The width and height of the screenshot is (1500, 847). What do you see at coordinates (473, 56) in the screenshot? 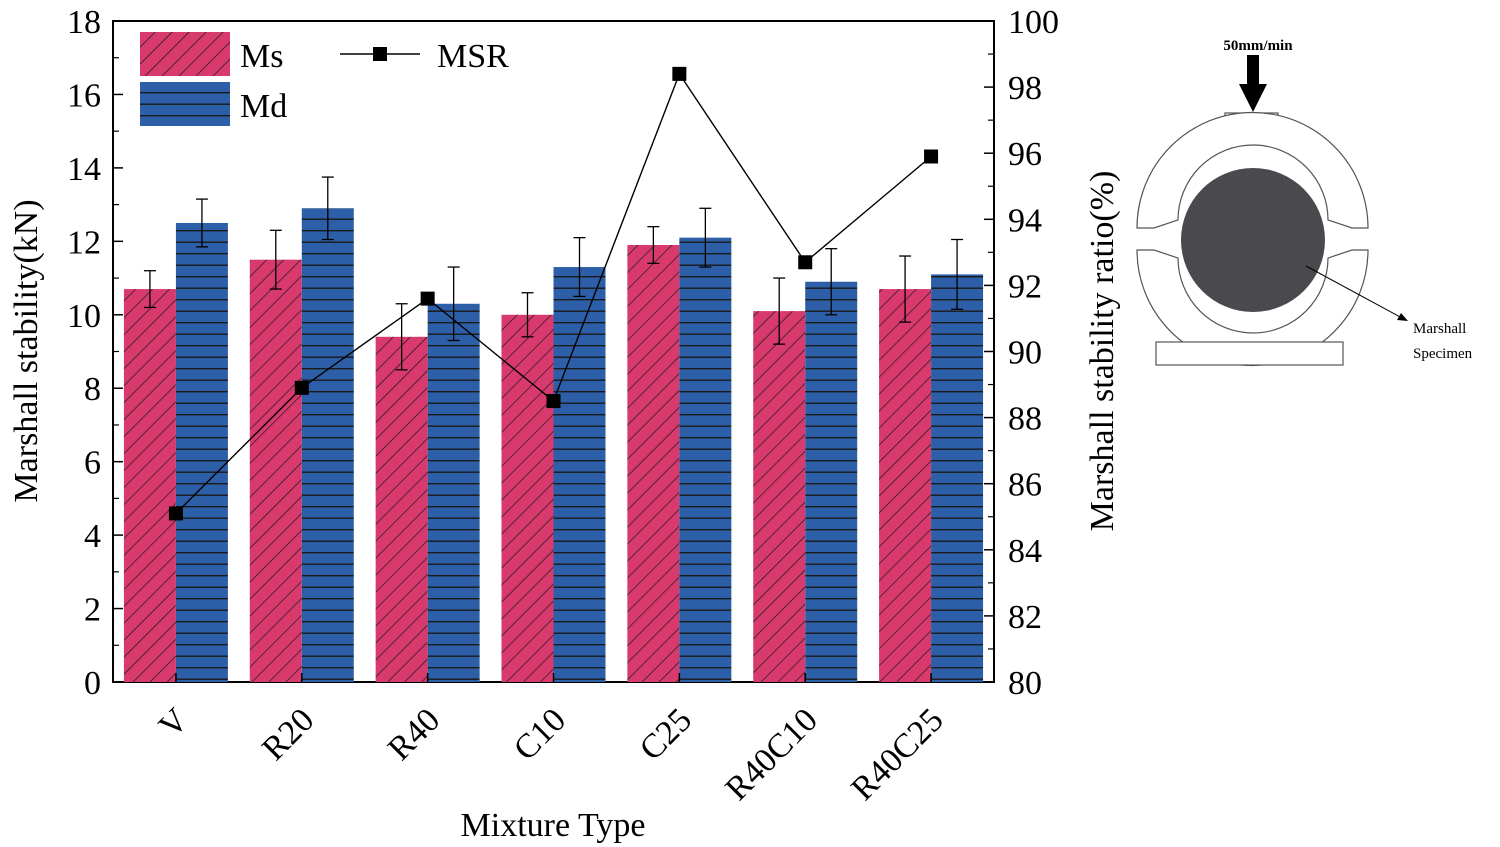
I see `legend-label-msr: MSR` at bounding box center [473, 56].